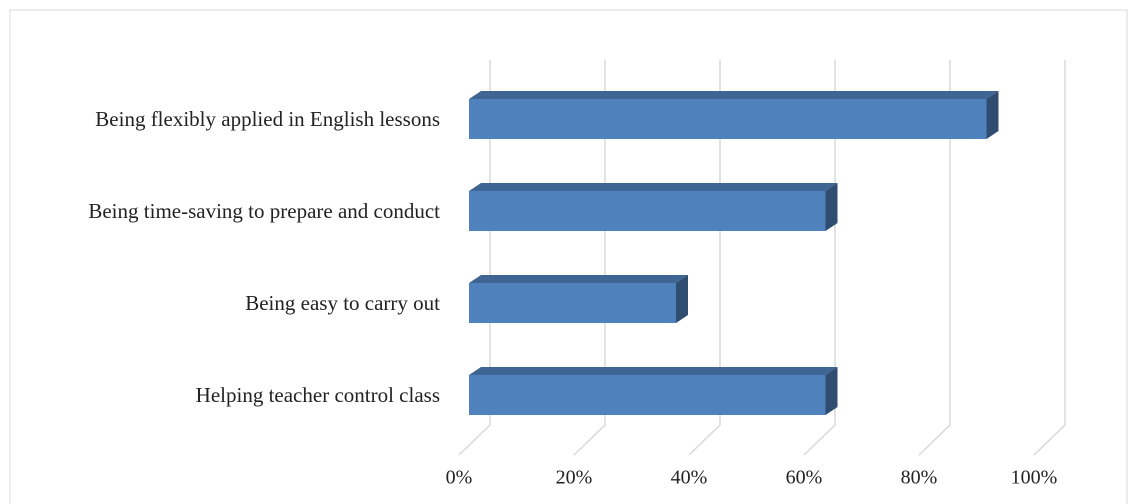 The image size is (1138, 504). Describe the element at coordinates (459, 478) in the screenshot. I see `x-tick-label: 0%` at that location.